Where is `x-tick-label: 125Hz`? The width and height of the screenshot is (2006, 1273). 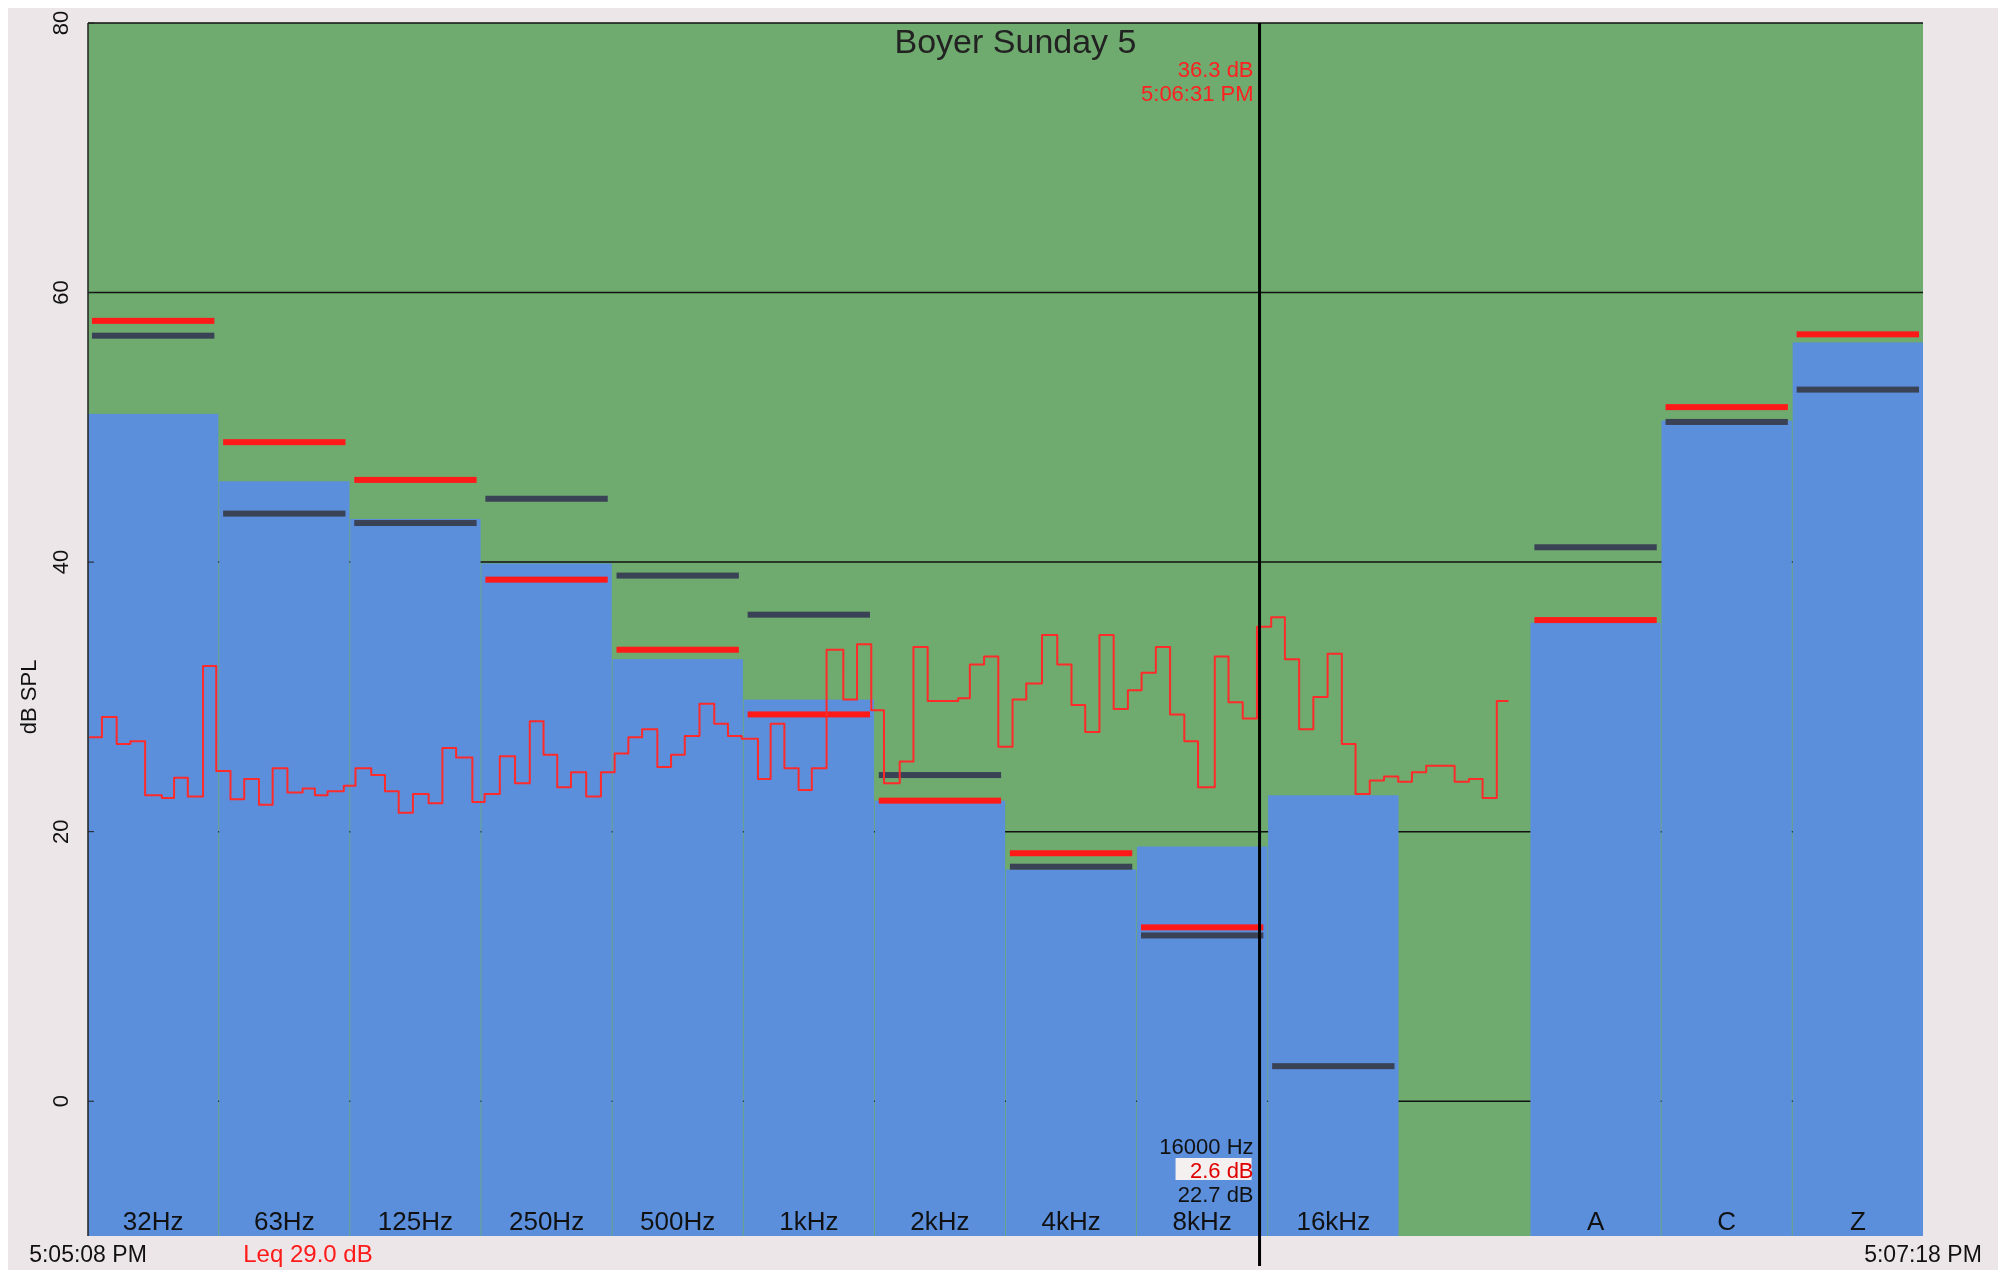
x-tick-label: 125Hz is located at coordinates (415, 1221).